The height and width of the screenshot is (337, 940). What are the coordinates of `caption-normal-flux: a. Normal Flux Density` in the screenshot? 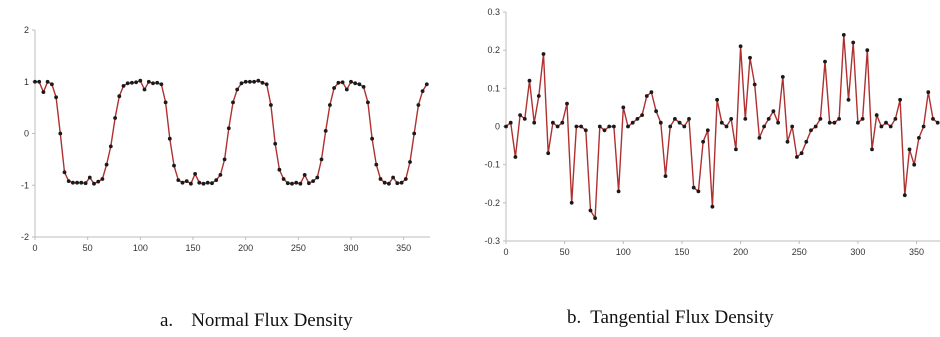 It's located at (256, 321).